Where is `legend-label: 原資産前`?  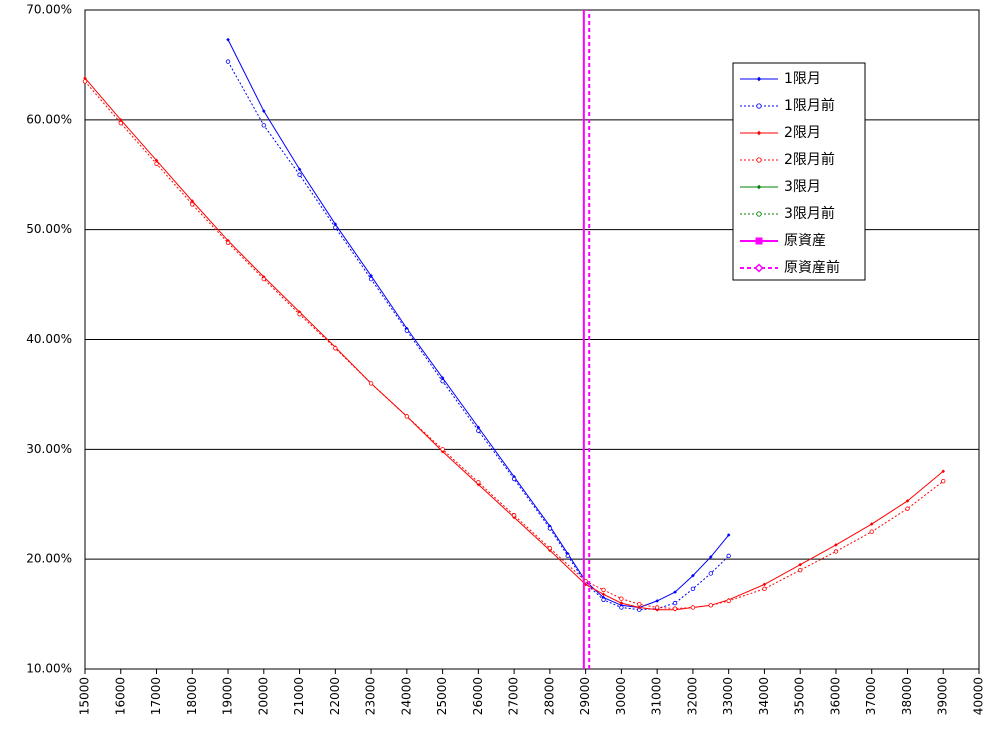 legend-label: 原資産前 is located at coordinates (812, 267).